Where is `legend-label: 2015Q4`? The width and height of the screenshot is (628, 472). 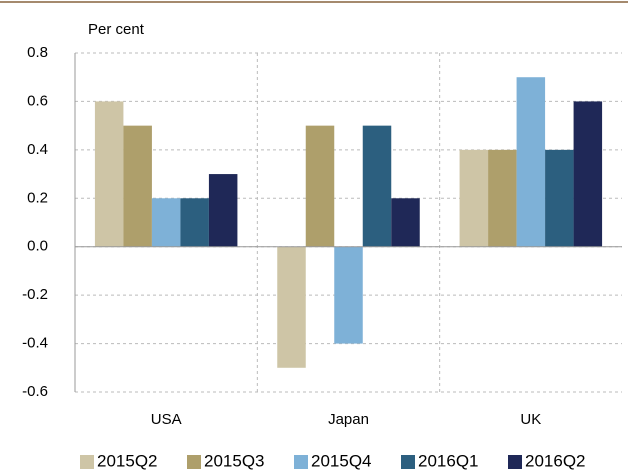
legend-label: 2015Q4 is located at coordinates (341, 460).